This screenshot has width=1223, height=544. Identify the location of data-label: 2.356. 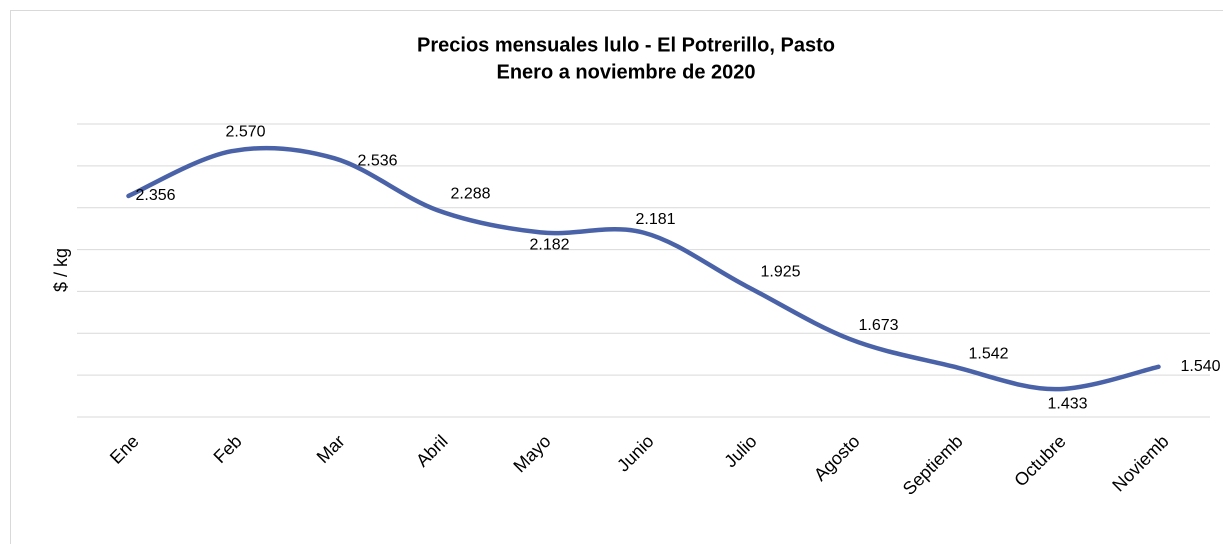
(155, 195).